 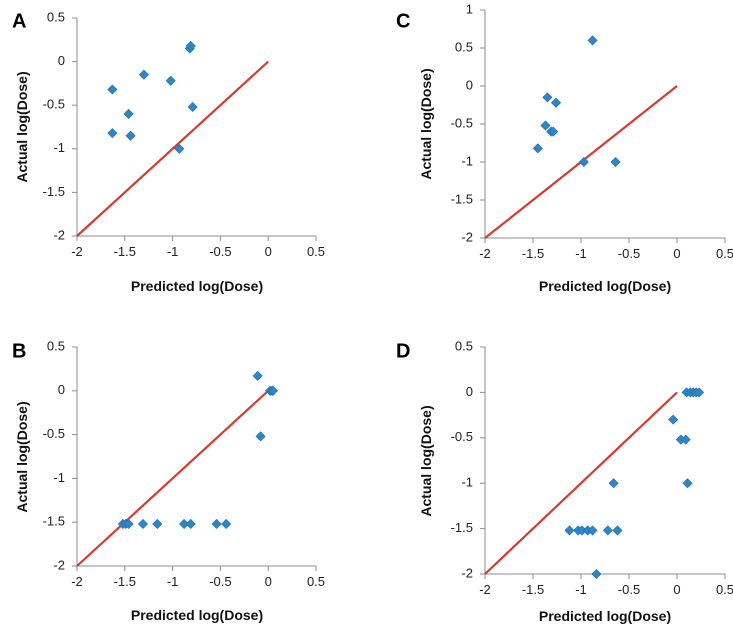 I want to click on panel-letter: B, so click(x=19, y=351).